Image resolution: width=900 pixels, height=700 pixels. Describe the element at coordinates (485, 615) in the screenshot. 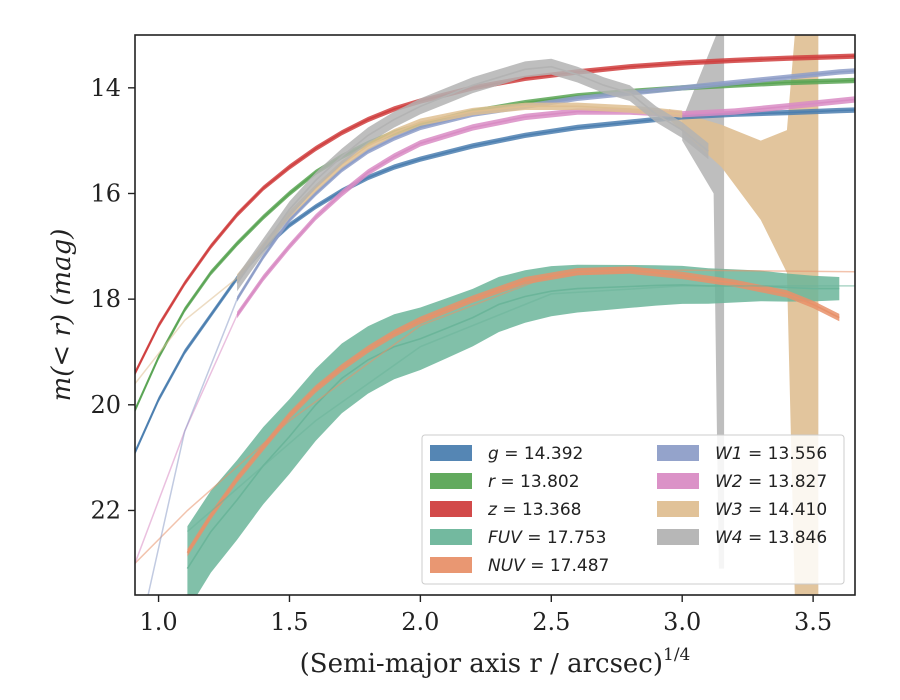

I see `x-axis: 1.0 1.5 2.0 2.5 3.0 3.5` at that location.